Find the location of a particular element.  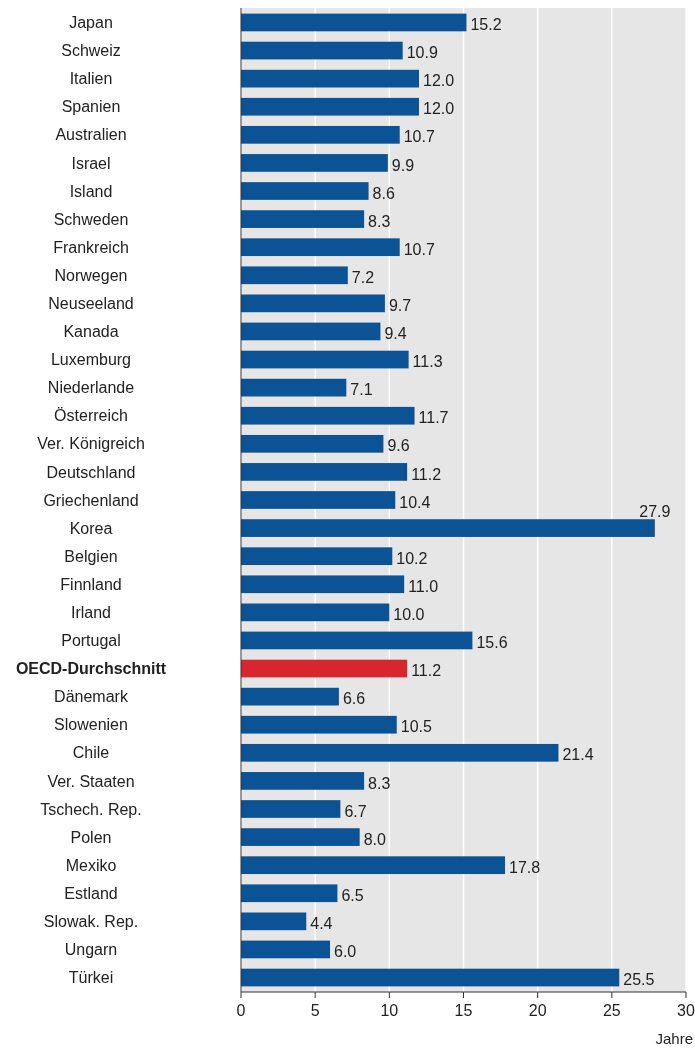

y-tick-label: Island is located at coordinates (91, 191).